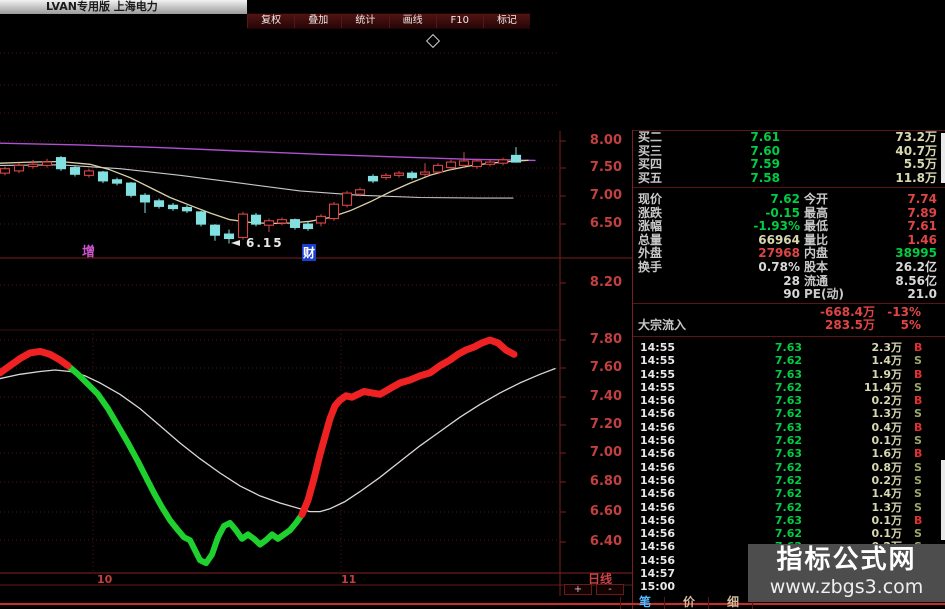 Image resolution: width=945 pixels, height=609 pixels. Describe the element at coordinates (788, 573) in the screenshot. I see `tick-row: 14:57` at that location.